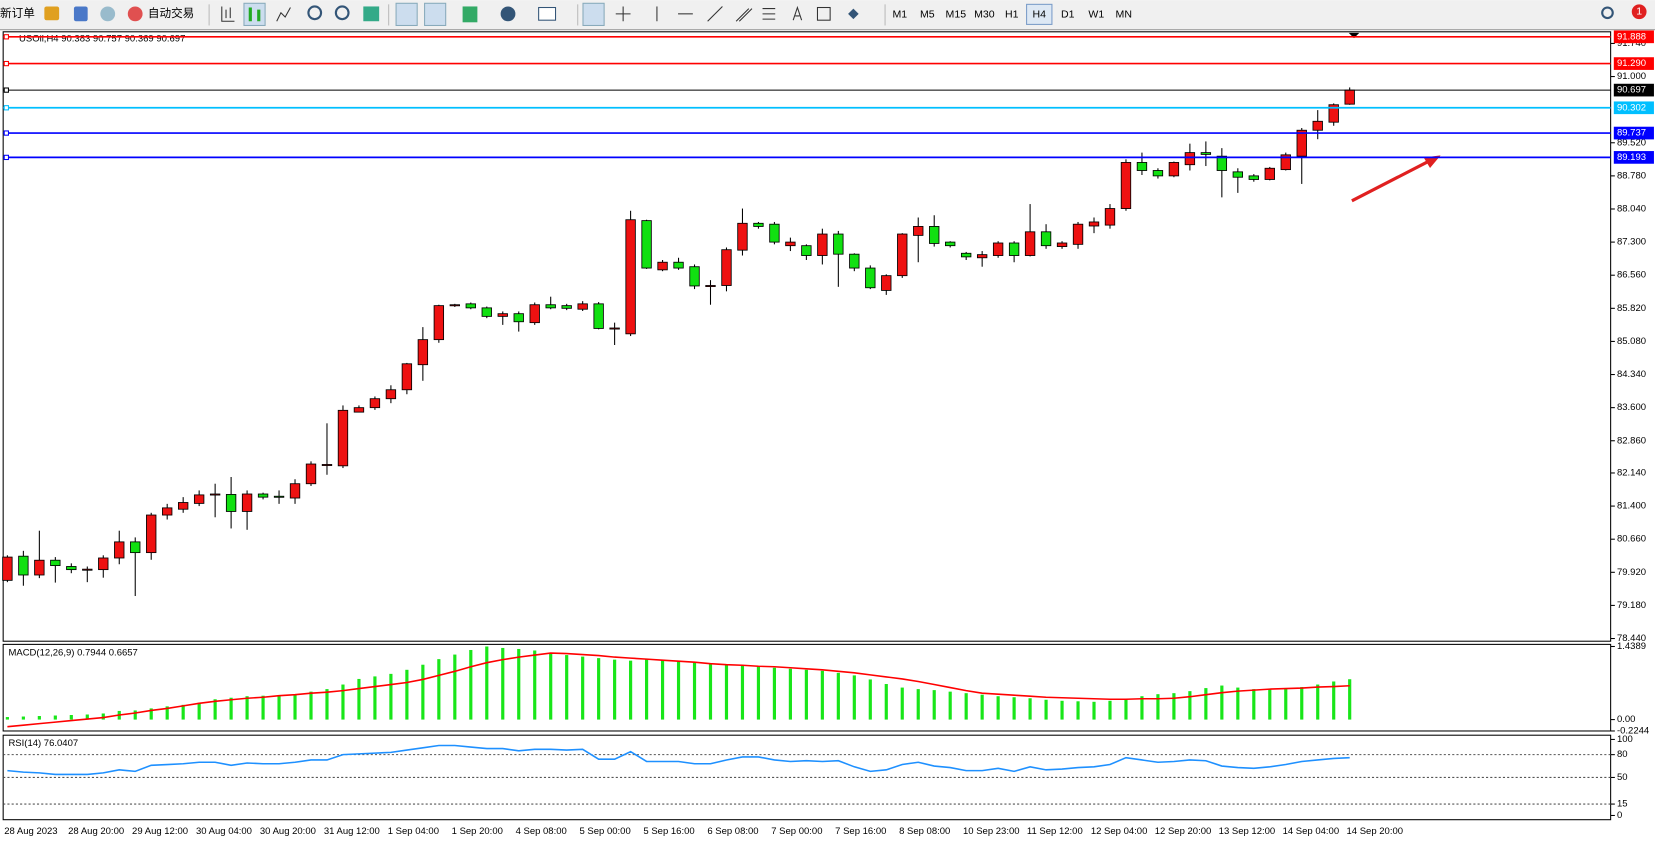 The width and height of the screenshot is (1655, 842). Describe the element at coordinates (1375, 831) in the screenshot. I see `x-tick-label: 14 Sep 20:00` at that location.